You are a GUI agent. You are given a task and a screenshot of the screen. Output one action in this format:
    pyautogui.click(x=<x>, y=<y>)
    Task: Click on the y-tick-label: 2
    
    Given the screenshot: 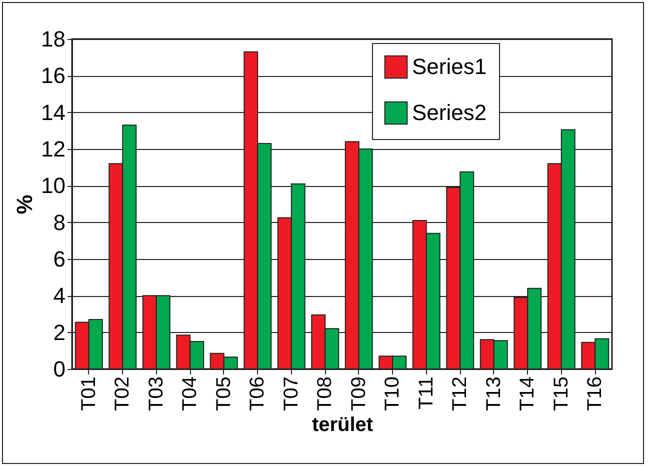 What is the action you would take?
    pyautogui.click(x=59, y=332)
    